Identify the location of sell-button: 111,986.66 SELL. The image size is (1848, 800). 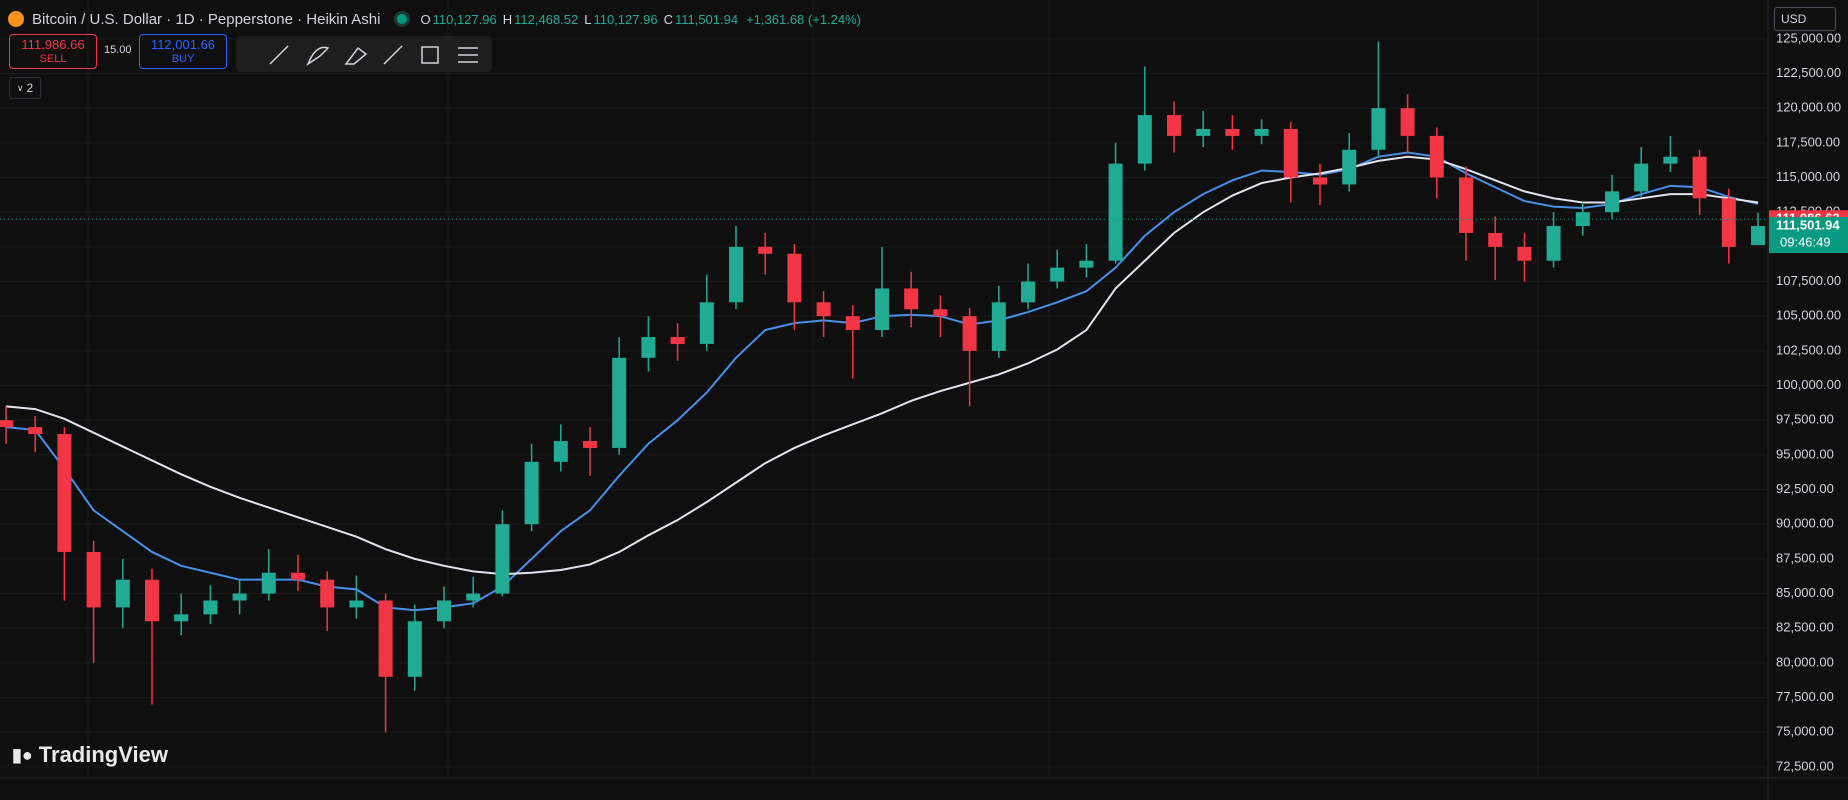
(53, 51).